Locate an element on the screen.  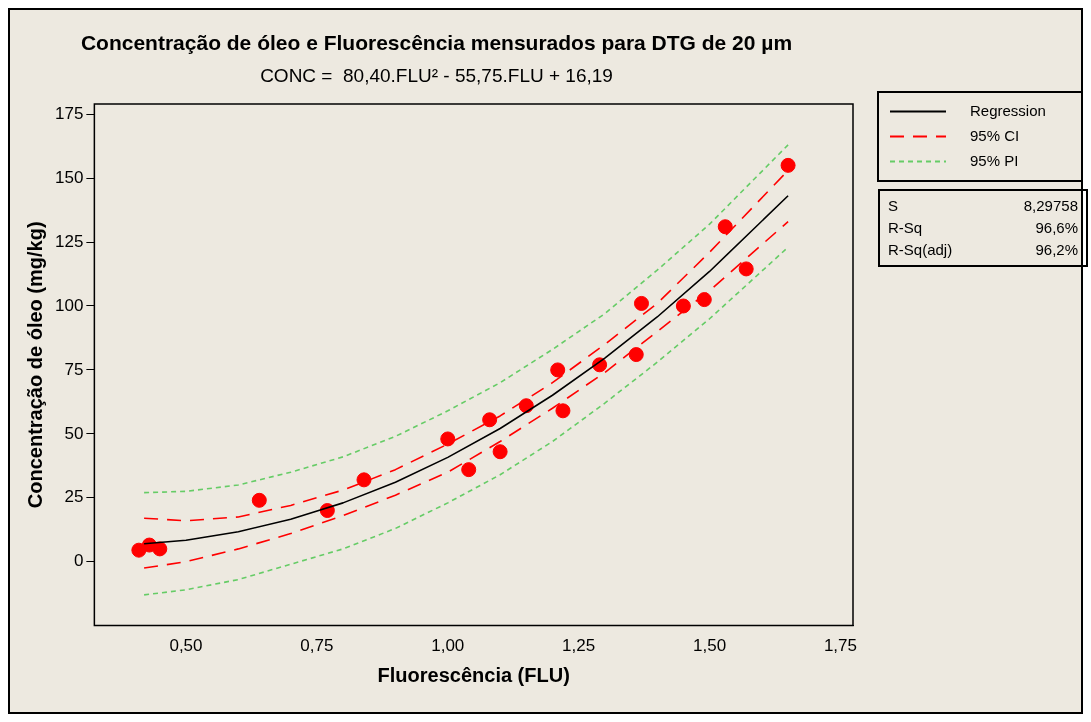
y-tick-label: 100 is located at coordinates (69, 305).